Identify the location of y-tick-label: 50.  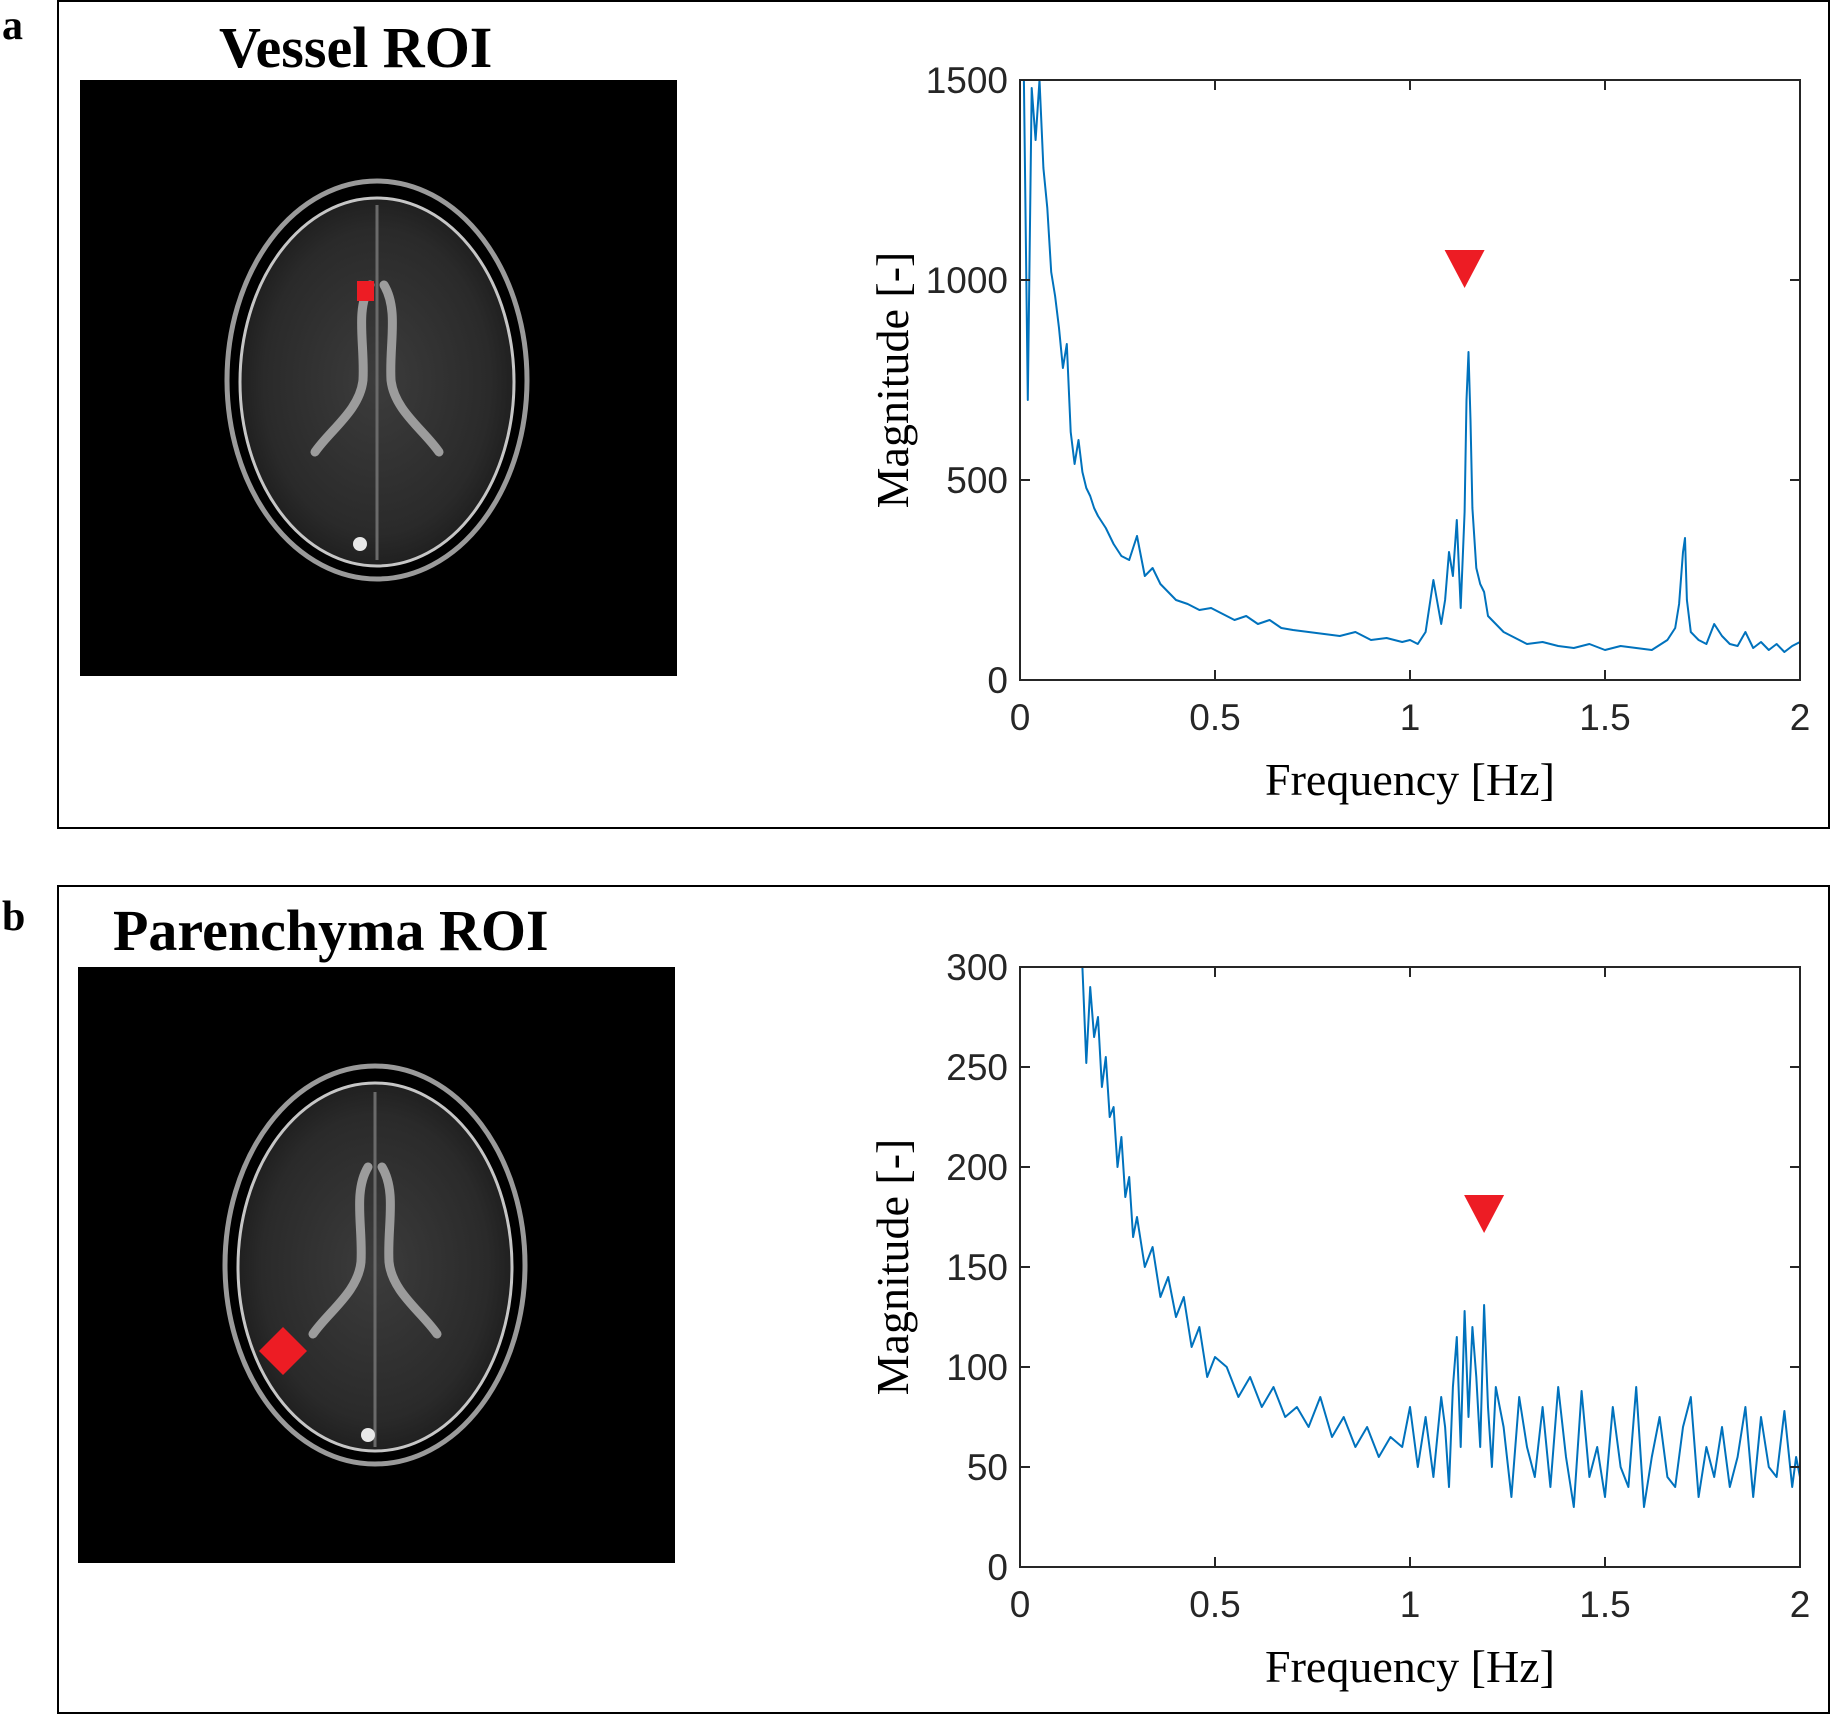
(987, 1467).